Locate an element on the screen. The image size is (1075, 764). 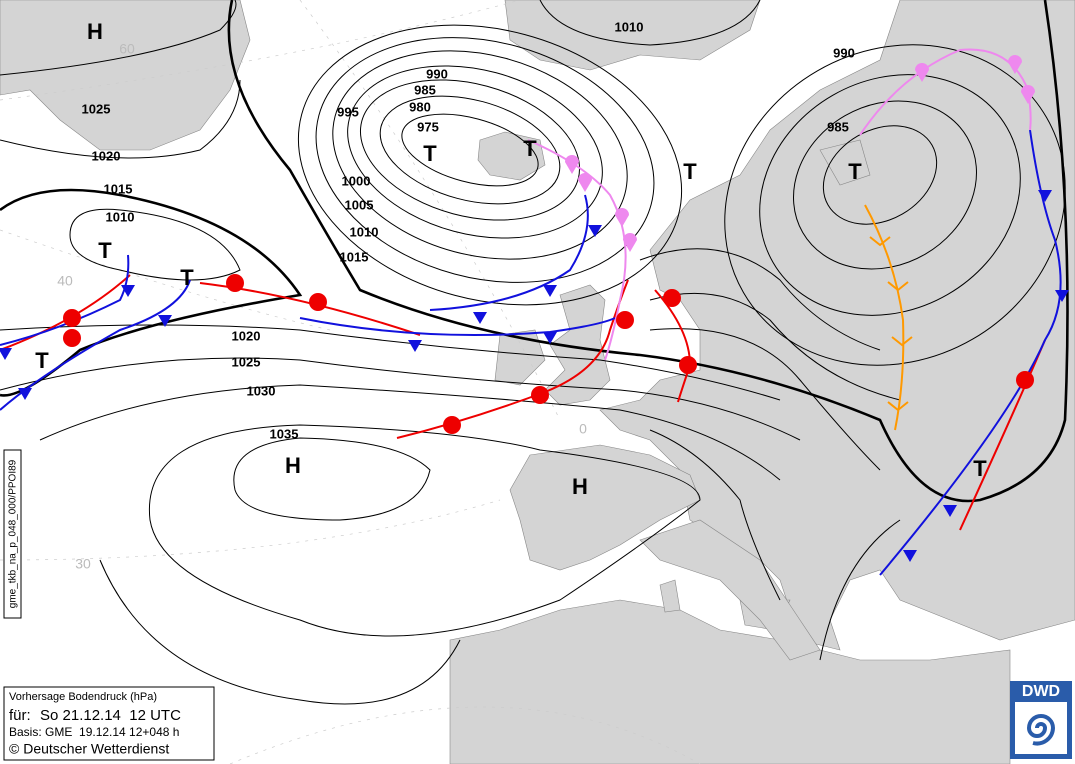
isobar-label: 985 is located at coordinates (838, 126).